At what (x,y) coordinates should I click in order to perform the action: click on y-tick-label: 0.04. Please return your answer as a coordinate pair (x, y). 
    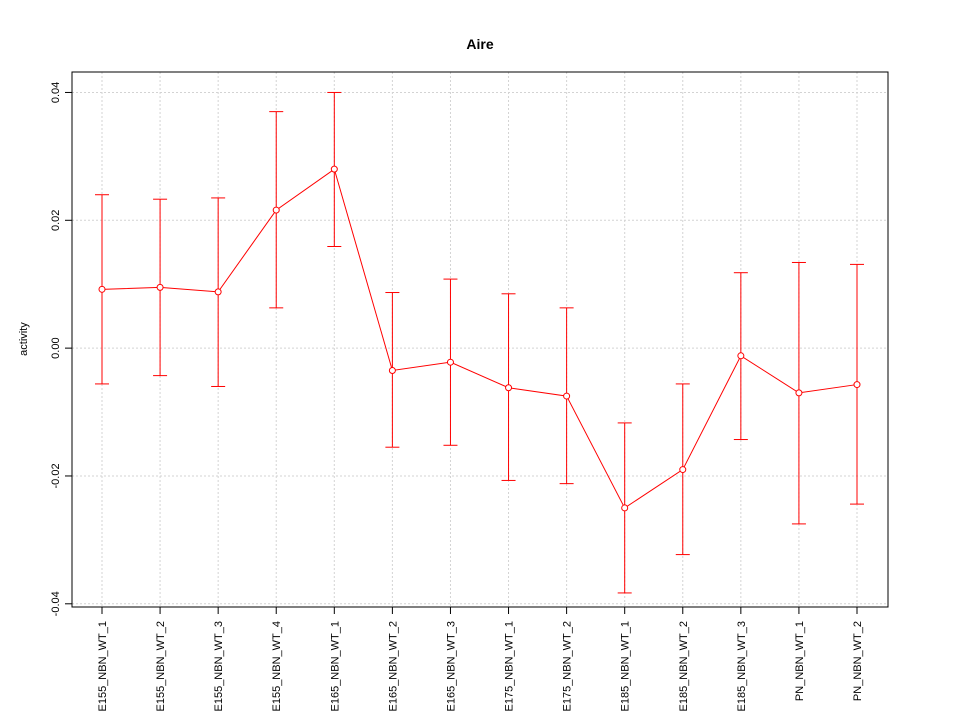
    Looking at the image, I should click on (56, 92).